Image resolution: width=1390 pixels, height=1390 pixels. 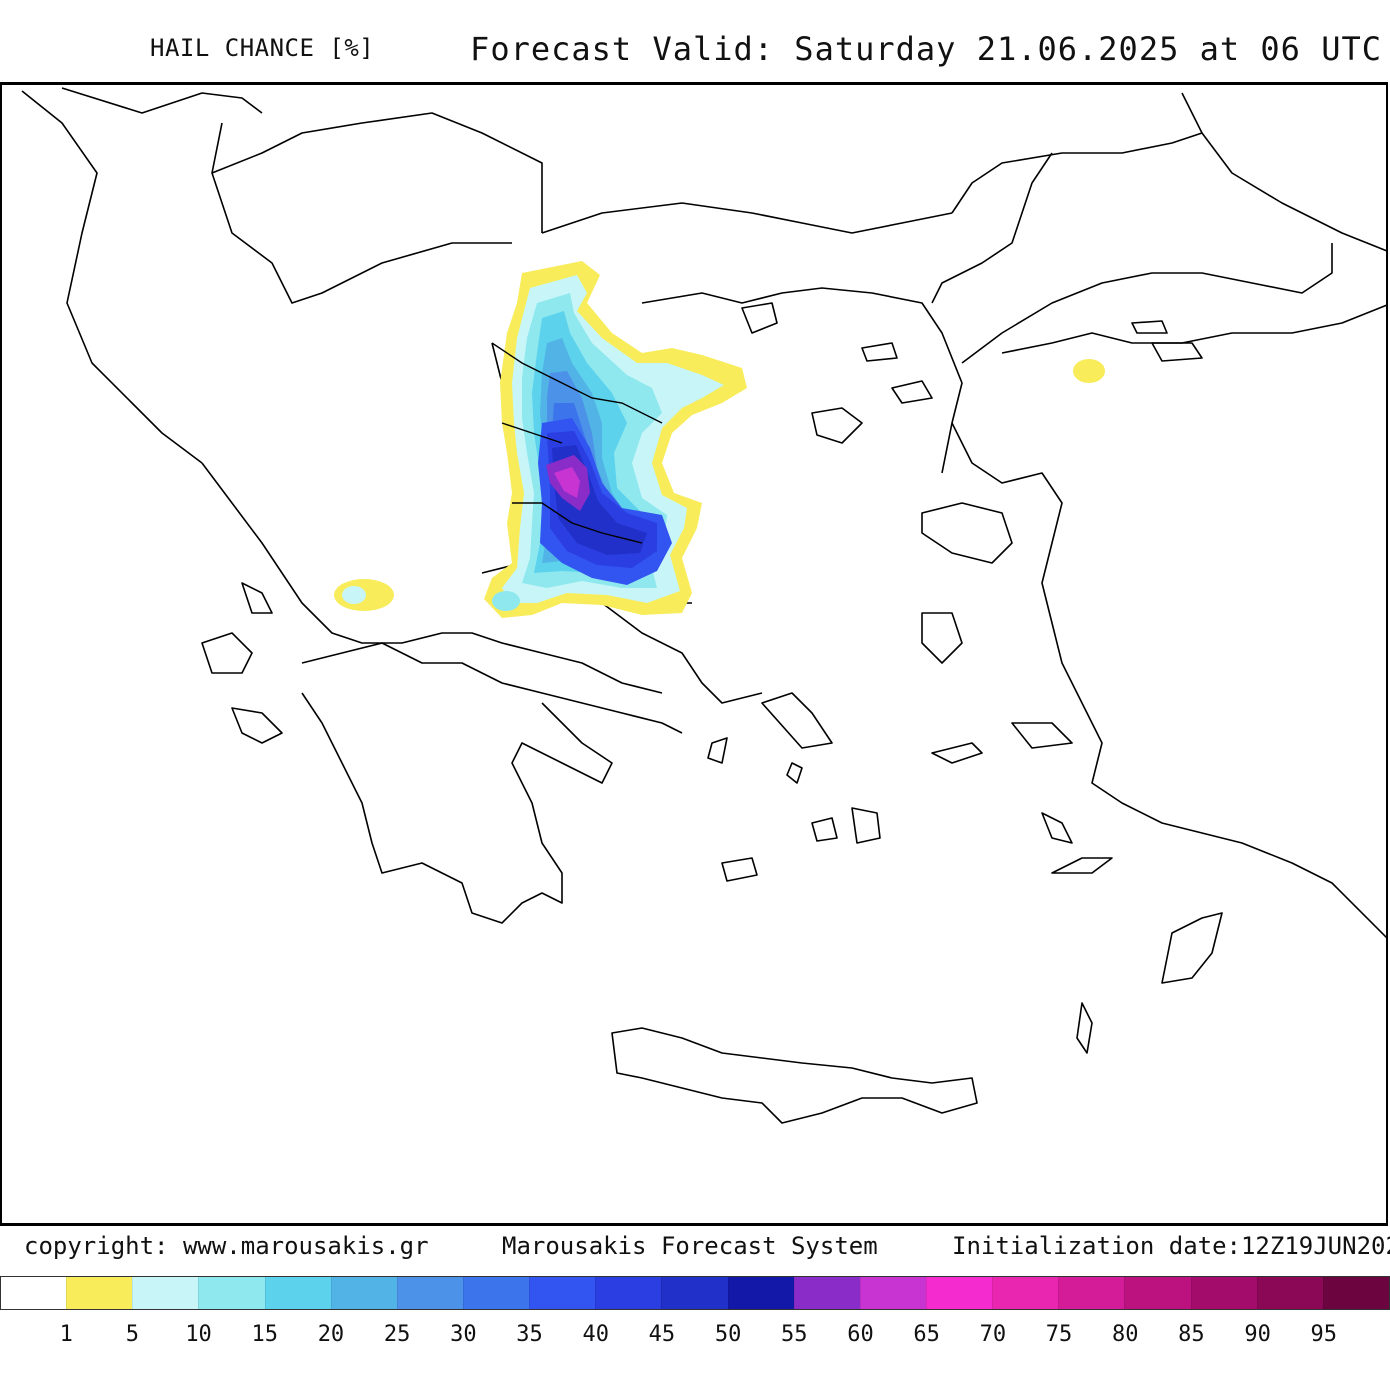 What do you see at coordinates (262, 48) in the screenshot?
I see `map-title: HAIL CHANCE [%]` at bounding box center [262, 48].